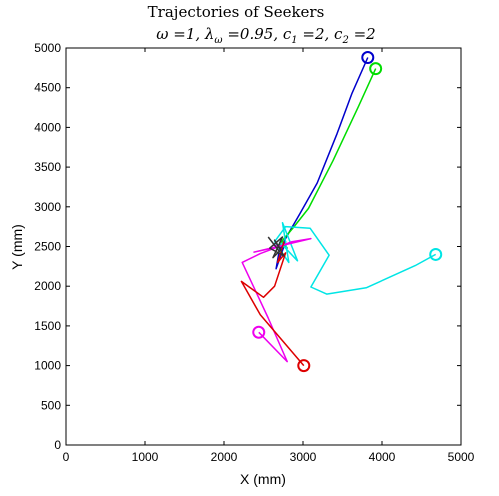  What do you see at coordinates (47, 127) in the screenshot?
I see `y-tick-label: 4000` at bounding box center [47, 127].